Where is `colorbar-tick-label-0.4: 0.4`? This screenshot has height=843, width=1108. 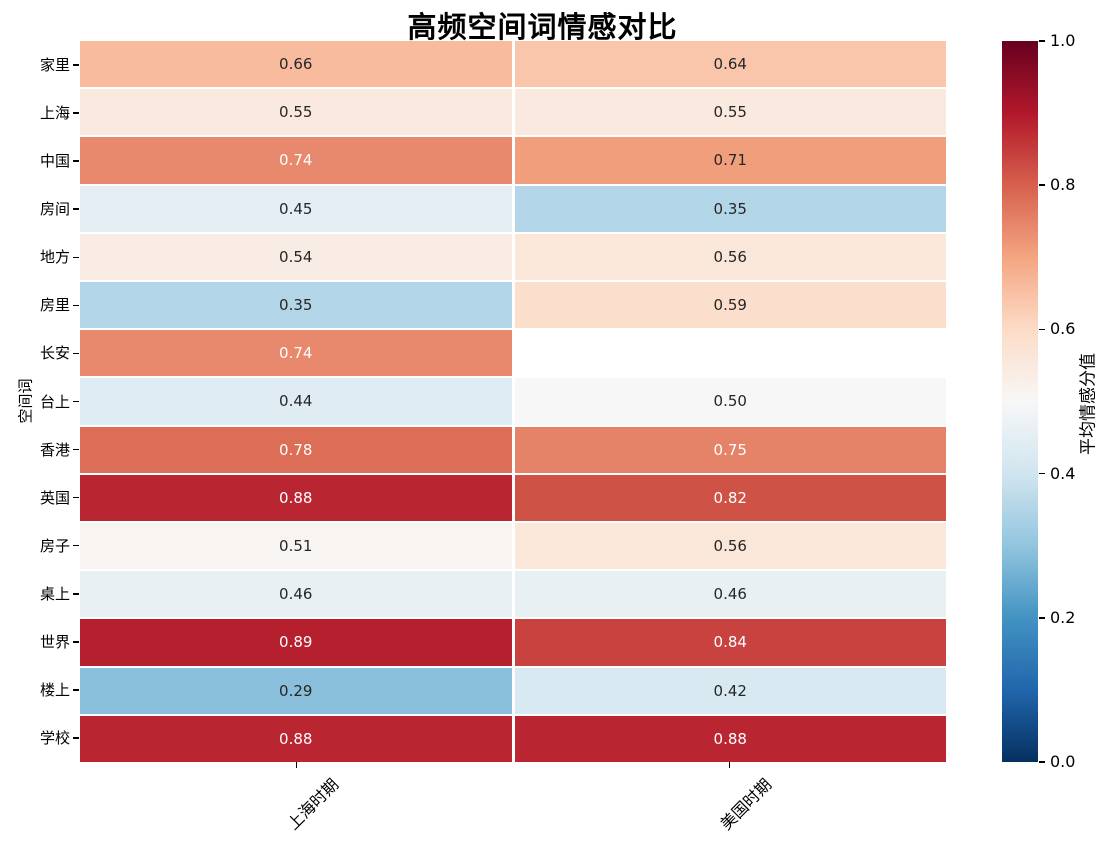
colorbar-tick-label-0.4: 0.4 is located at coordinates (1063, 473).